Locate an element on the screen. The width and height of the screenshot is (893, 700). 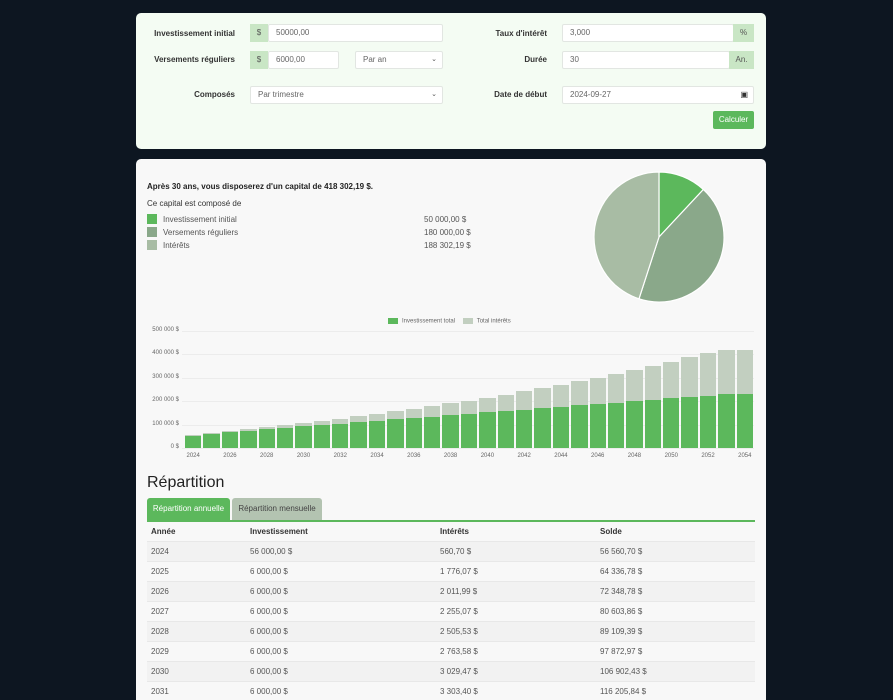
frequency-select: Par an ⌄ is located at coordinates (399, 60).